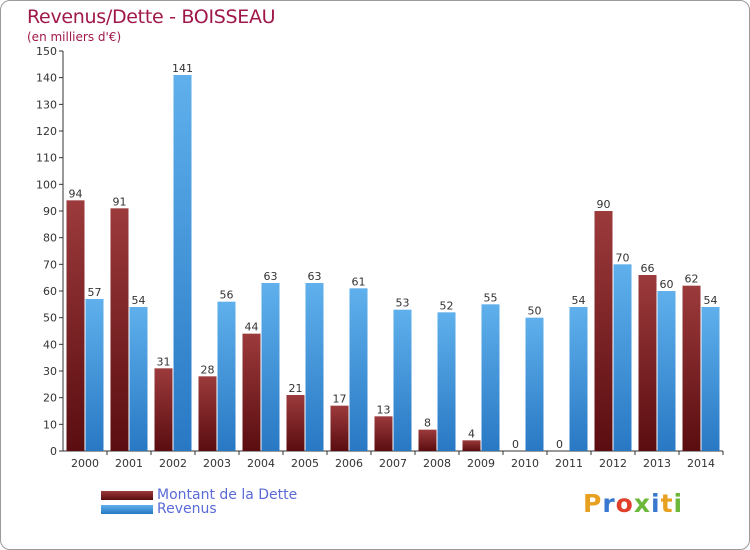 The height and width of the screenshot is (550, 750). I want to click on y-tick-label: 50, so click(50, 318).